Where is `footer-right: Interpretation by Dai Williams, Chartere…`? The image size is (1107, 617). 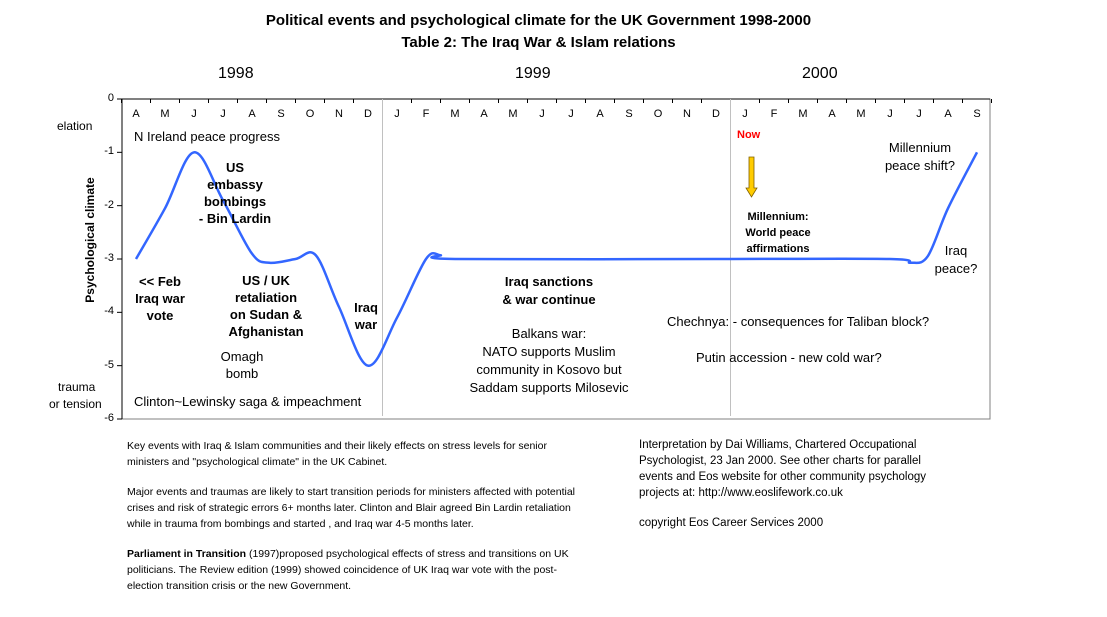 footer-right: Interpretation by Dai Williams, Chartere… is located at coordinates (789, 484).